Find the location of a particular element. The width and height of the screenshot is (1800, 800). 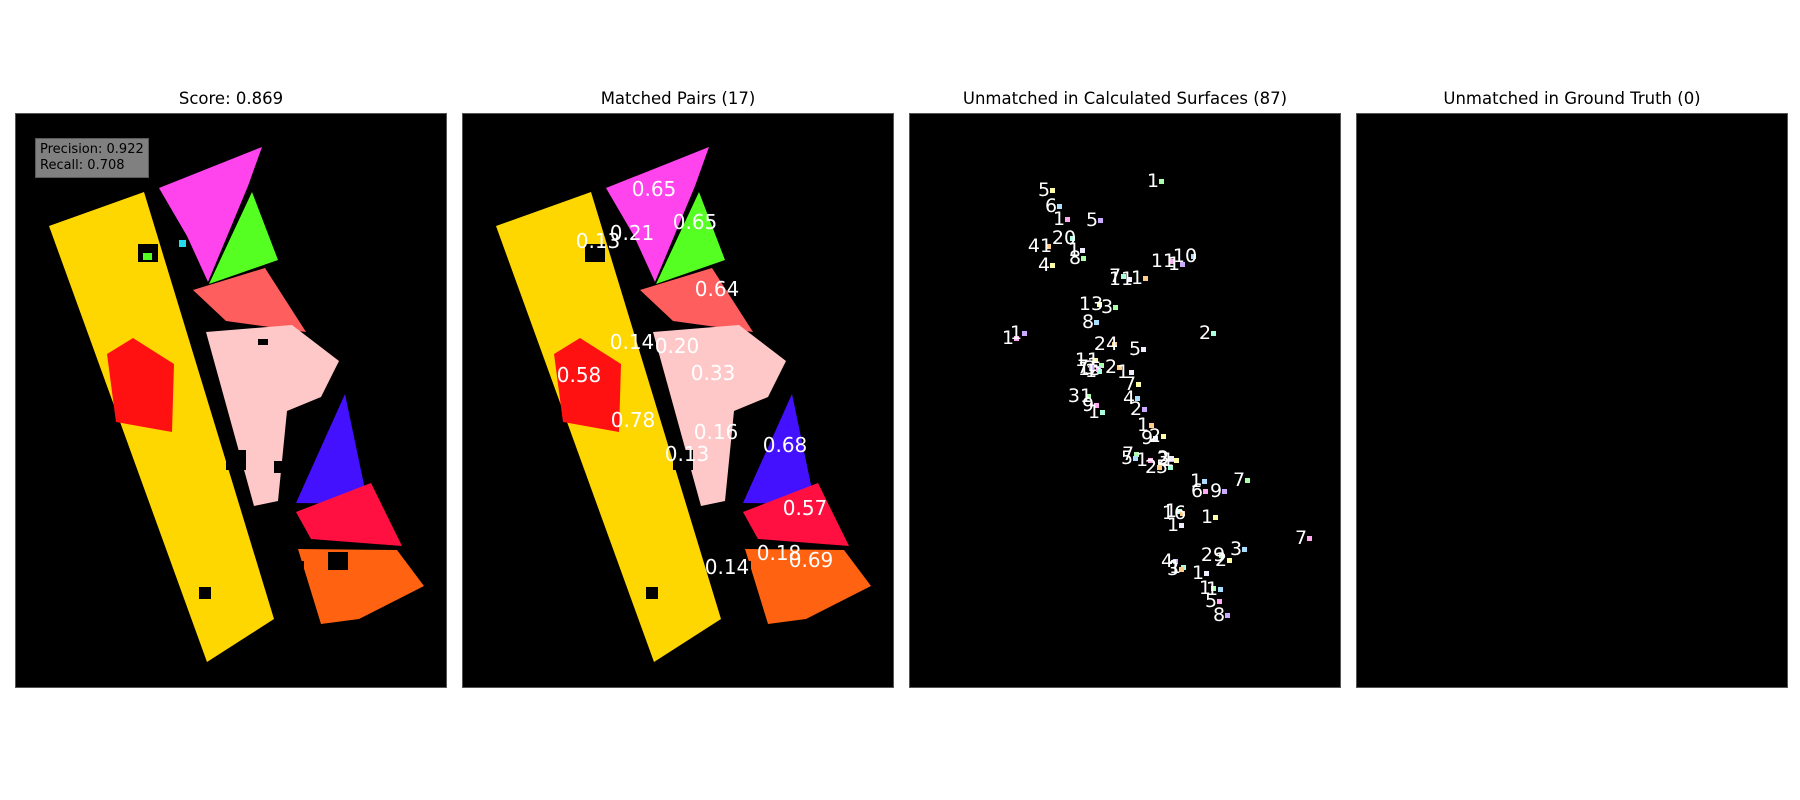

precision-text: Precision: 0.922 is located at coordinates (92, 149).